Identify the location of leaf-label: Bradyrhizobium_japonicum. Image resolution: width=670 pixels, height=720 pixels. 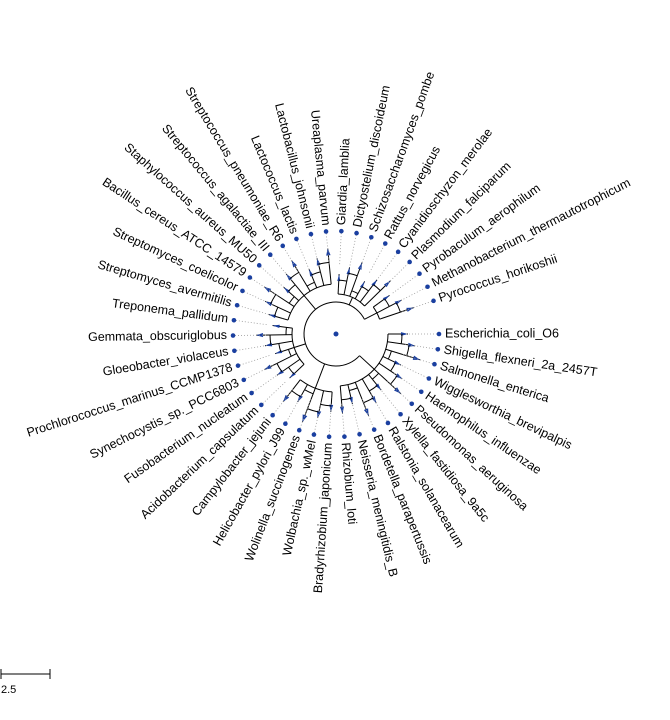
(323, 517).